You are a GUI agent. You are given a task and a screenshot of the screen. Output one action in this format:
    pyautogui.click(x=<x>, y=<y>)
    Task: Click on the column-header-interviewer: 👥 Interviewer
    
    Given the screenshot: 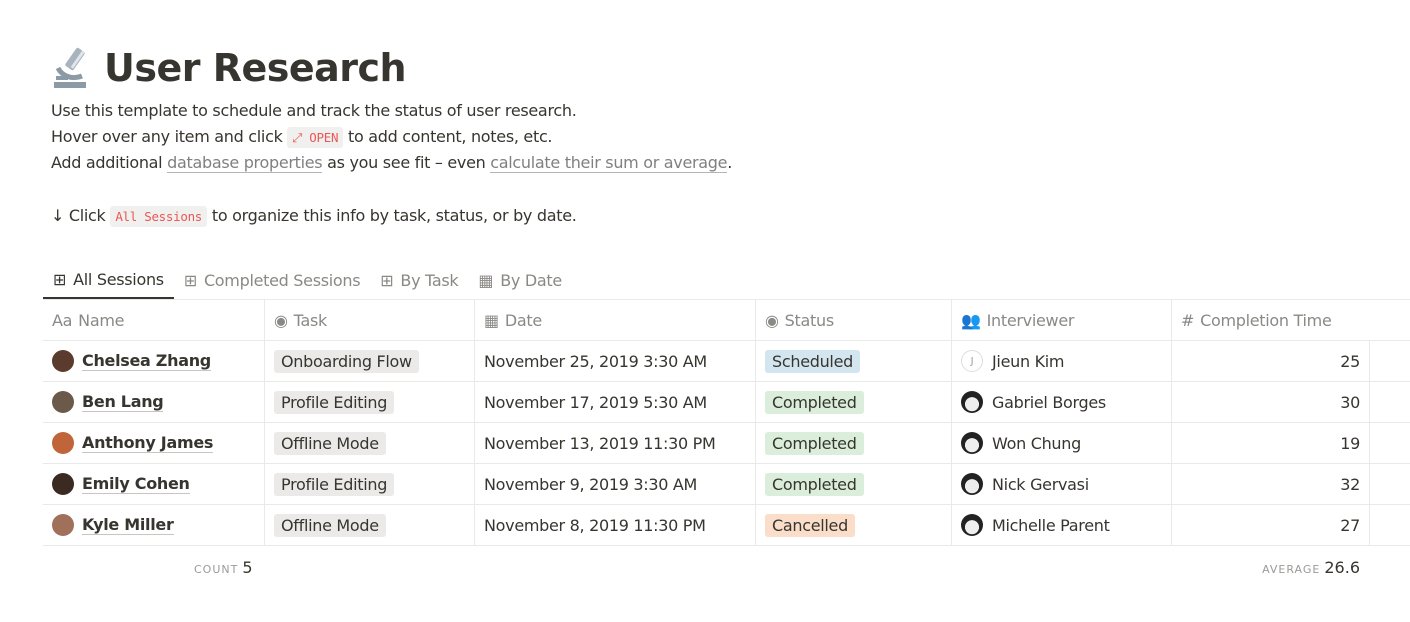 What is the action you would take?
    pyautogui.click(x=1062, y=320)
    